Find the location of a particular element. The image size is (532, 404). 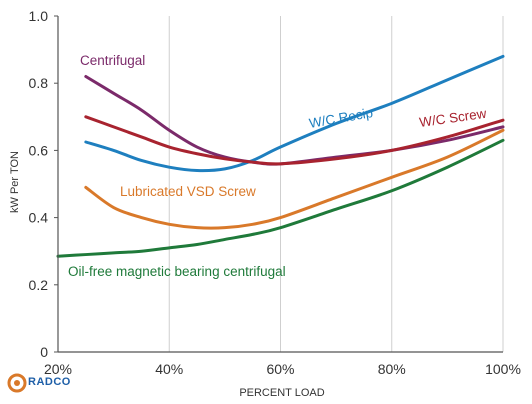

radco-logo: RADCO is located at coordinates (54, 384).